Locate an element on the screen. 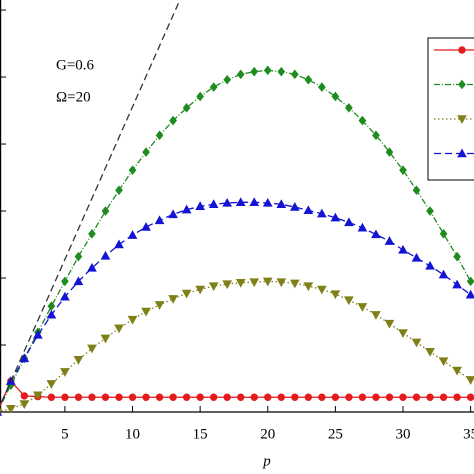 This screenshot has height=474, width=474. x-tick-label: 15 is located at coordinates (200, 434).